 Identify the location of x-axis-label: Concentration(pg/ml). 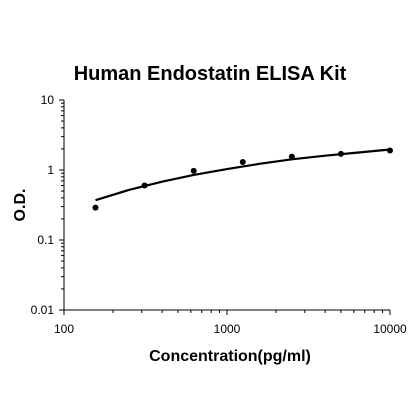
(230, 356).